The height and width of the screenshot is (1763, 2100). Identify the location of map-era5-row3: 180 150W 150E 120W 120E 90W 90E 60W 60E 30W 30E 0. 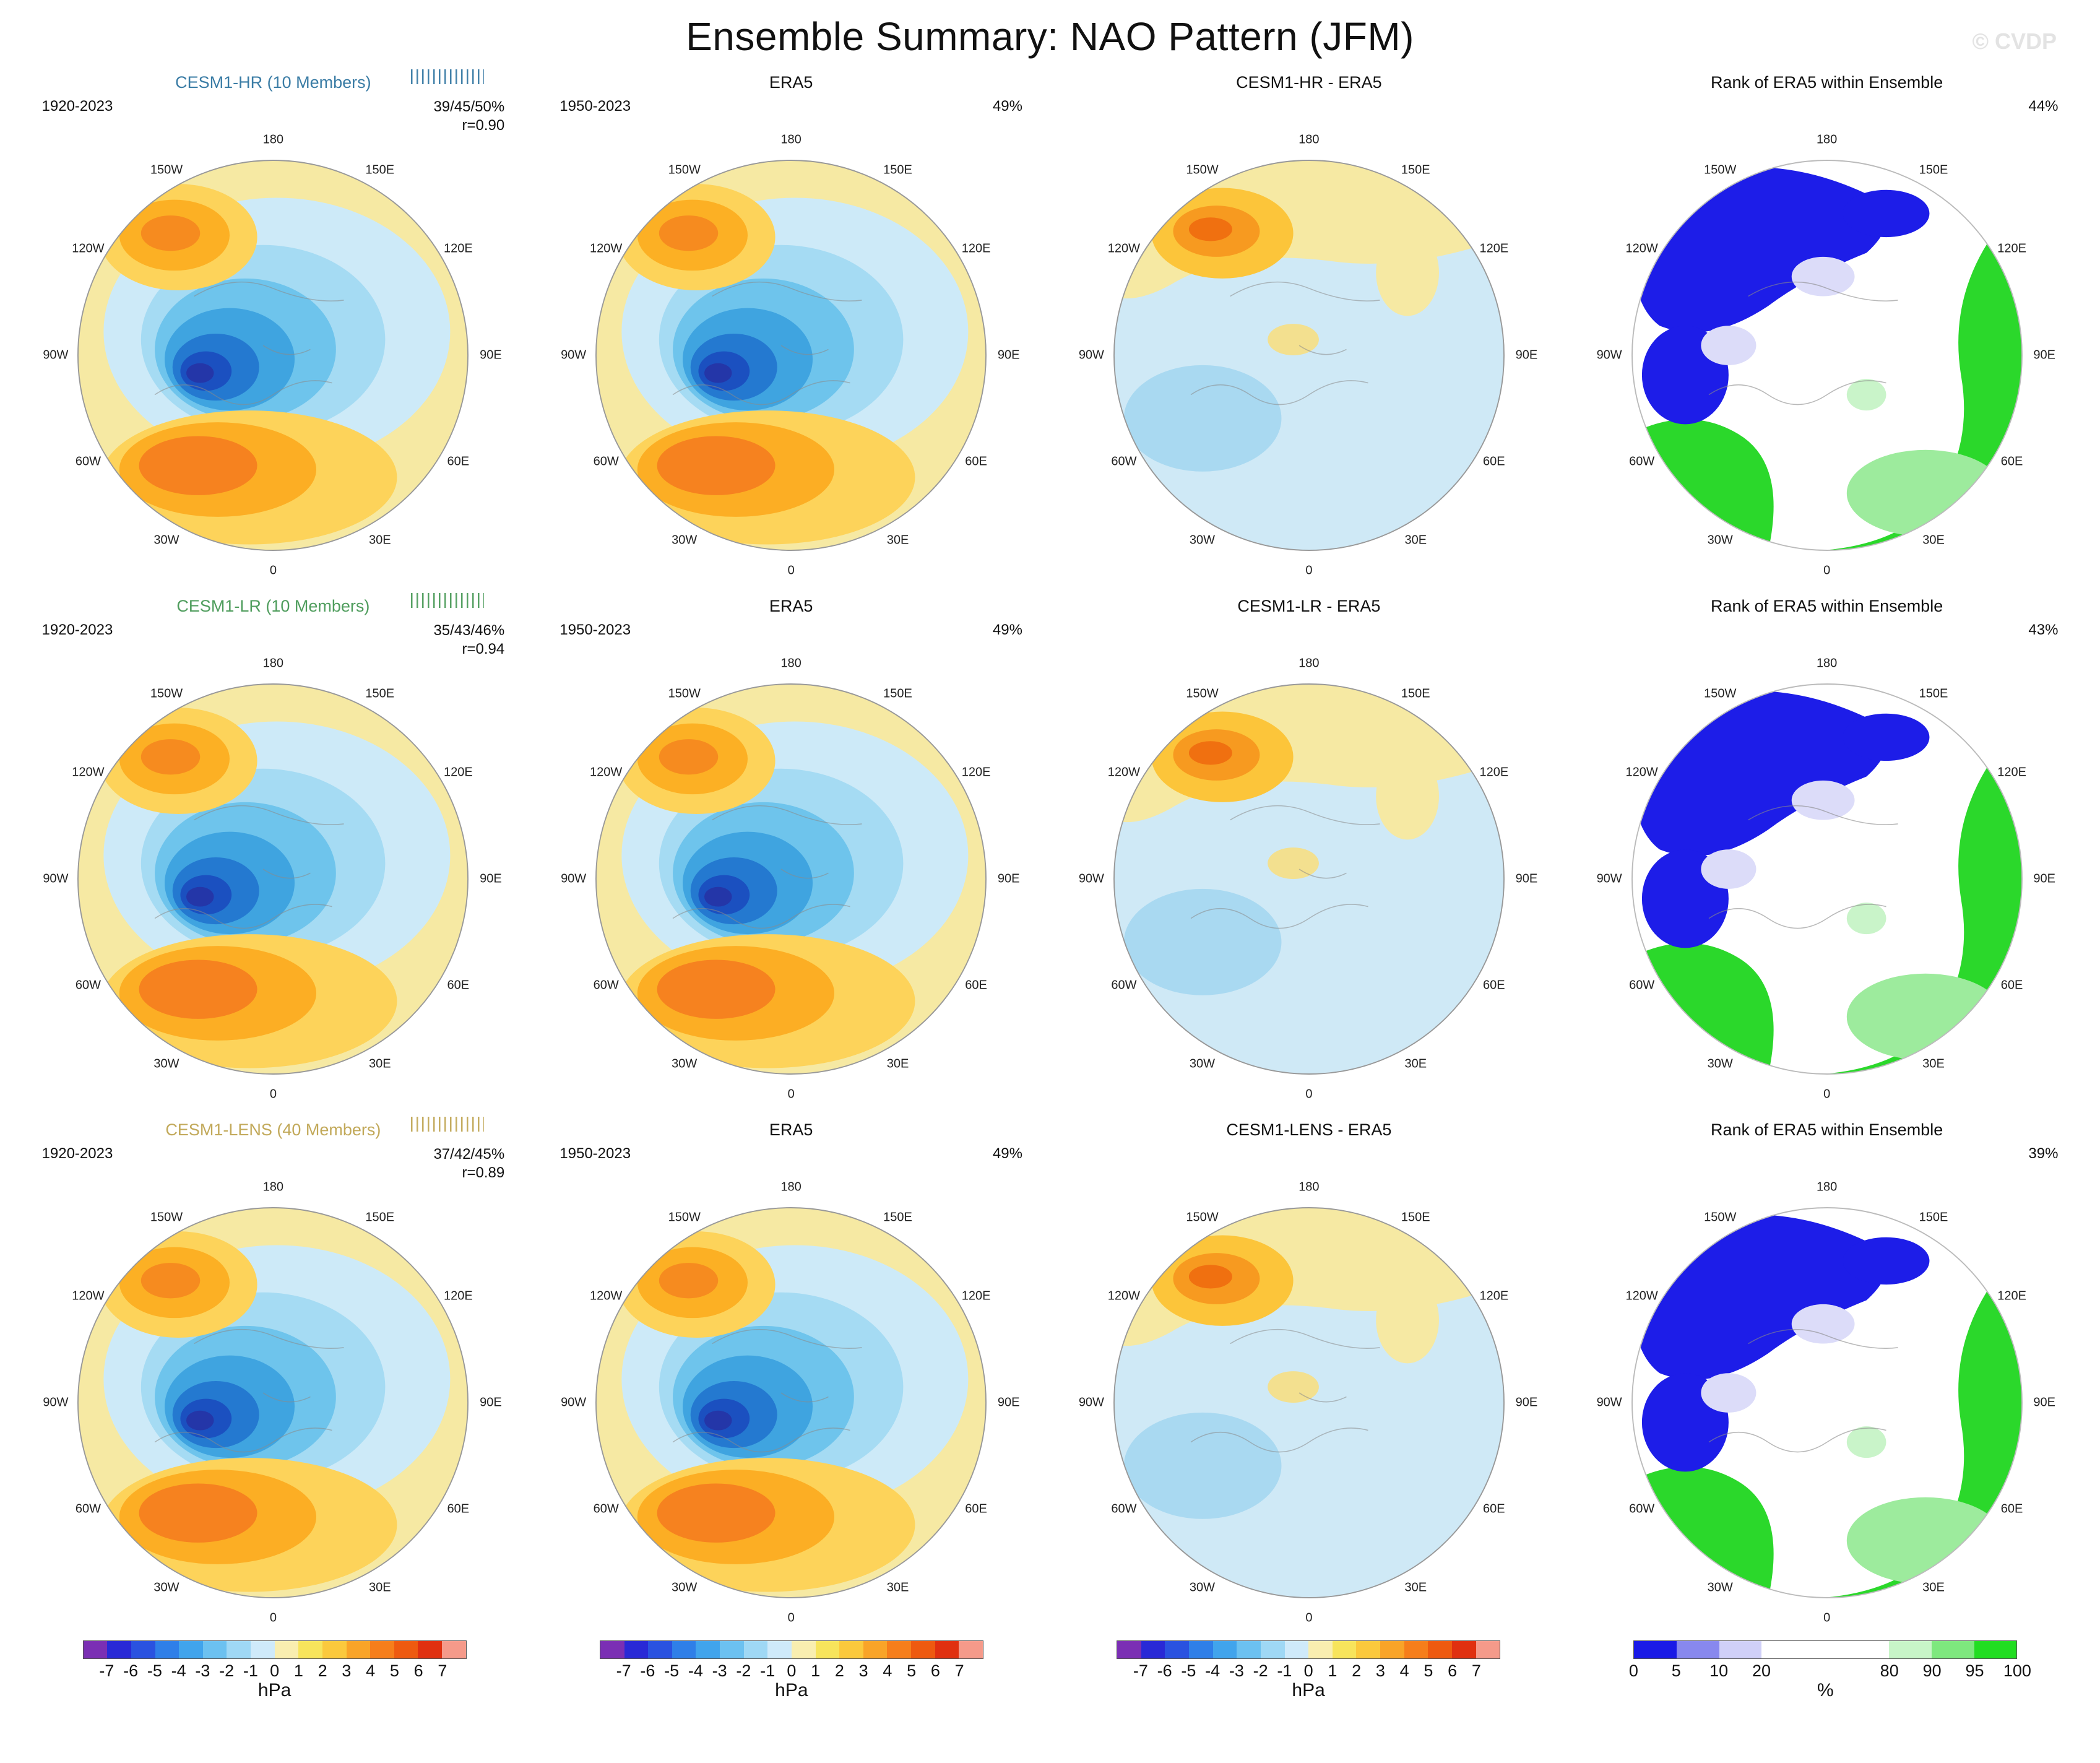
(790, 1403).